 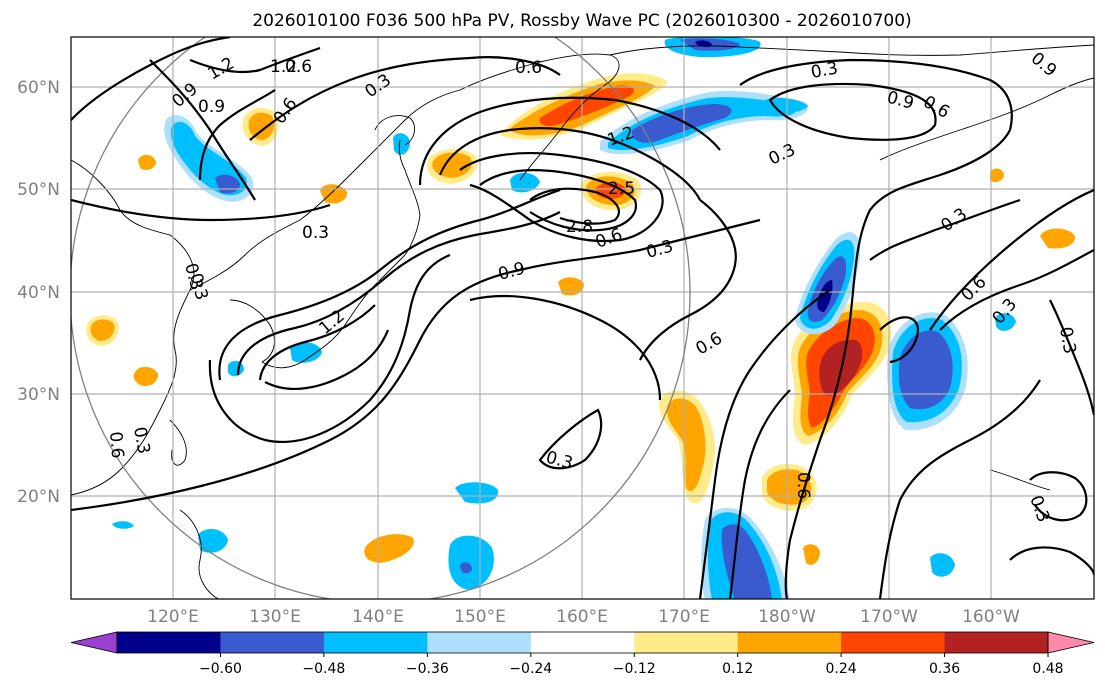 What do you see at coordinates (889, 617) in the screenshot?
I see `lon-label: 170°W` at bounding box center [889, 617].